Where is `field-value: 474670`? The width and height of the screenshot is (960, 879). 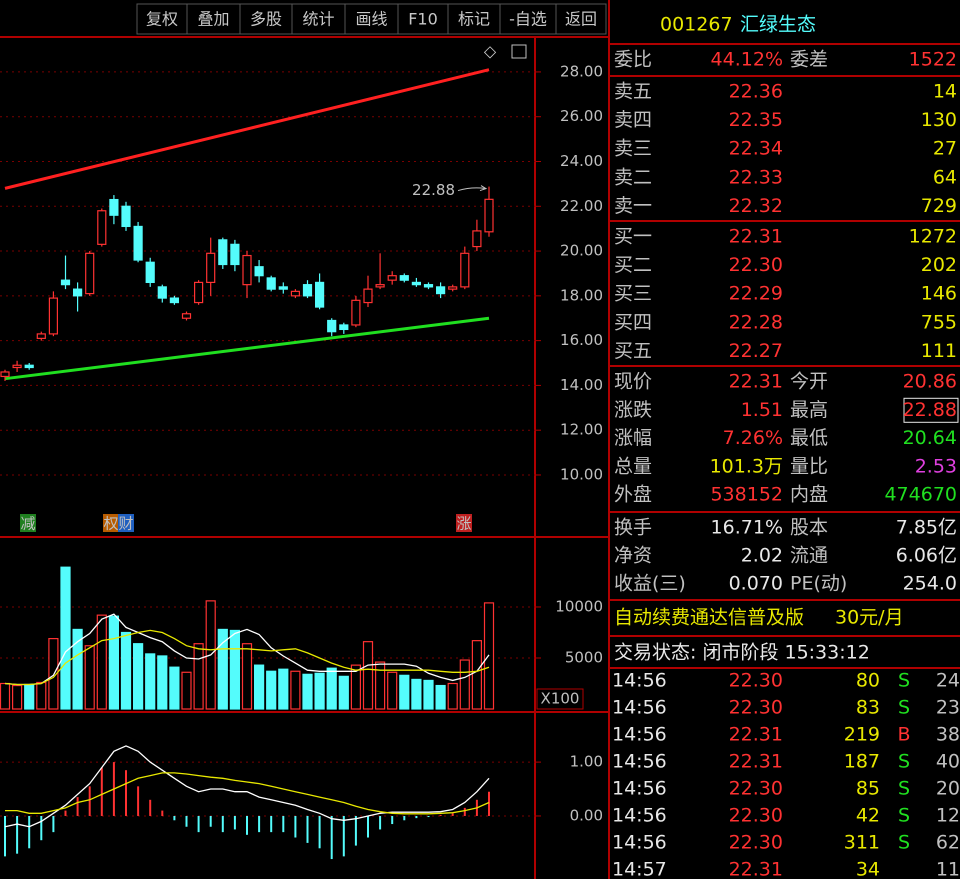 field-value: 474670 is located at coordinates (920, 495).